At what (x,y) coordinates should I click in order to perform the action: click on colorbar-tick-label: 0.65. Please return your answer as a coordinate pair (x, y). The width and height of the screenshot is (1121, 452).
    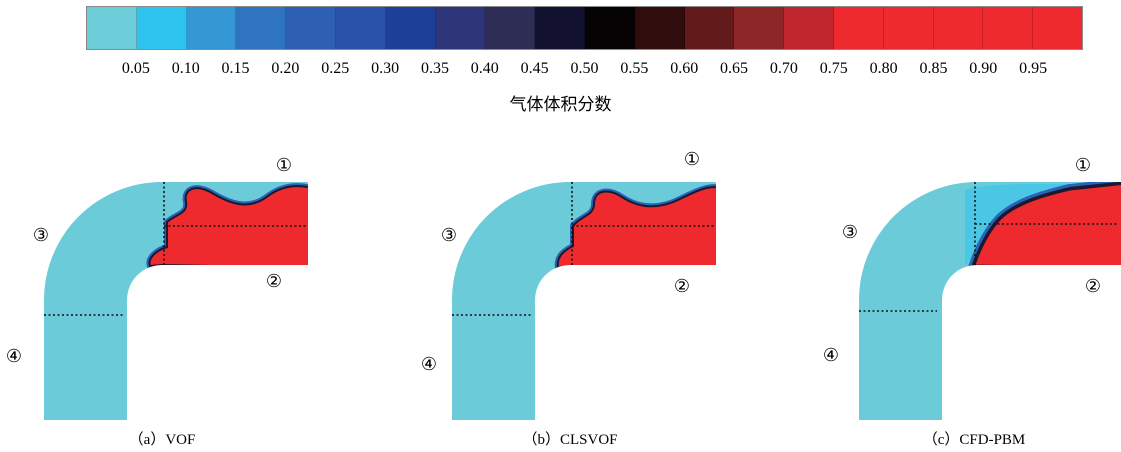
    Looking at the image, I should click on (734, 68).